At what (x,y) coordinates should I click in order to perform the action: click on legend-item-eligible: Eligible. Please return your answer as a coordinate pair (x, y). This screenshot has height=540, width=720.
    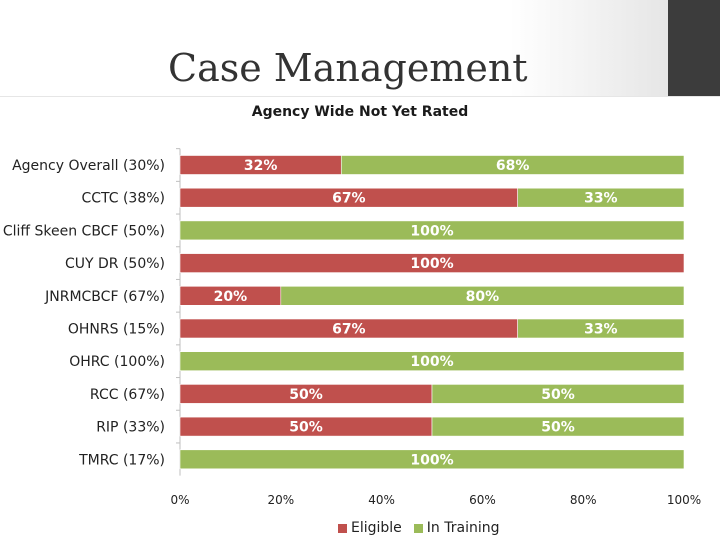
    Looking at the image, I should click on (370, 528).